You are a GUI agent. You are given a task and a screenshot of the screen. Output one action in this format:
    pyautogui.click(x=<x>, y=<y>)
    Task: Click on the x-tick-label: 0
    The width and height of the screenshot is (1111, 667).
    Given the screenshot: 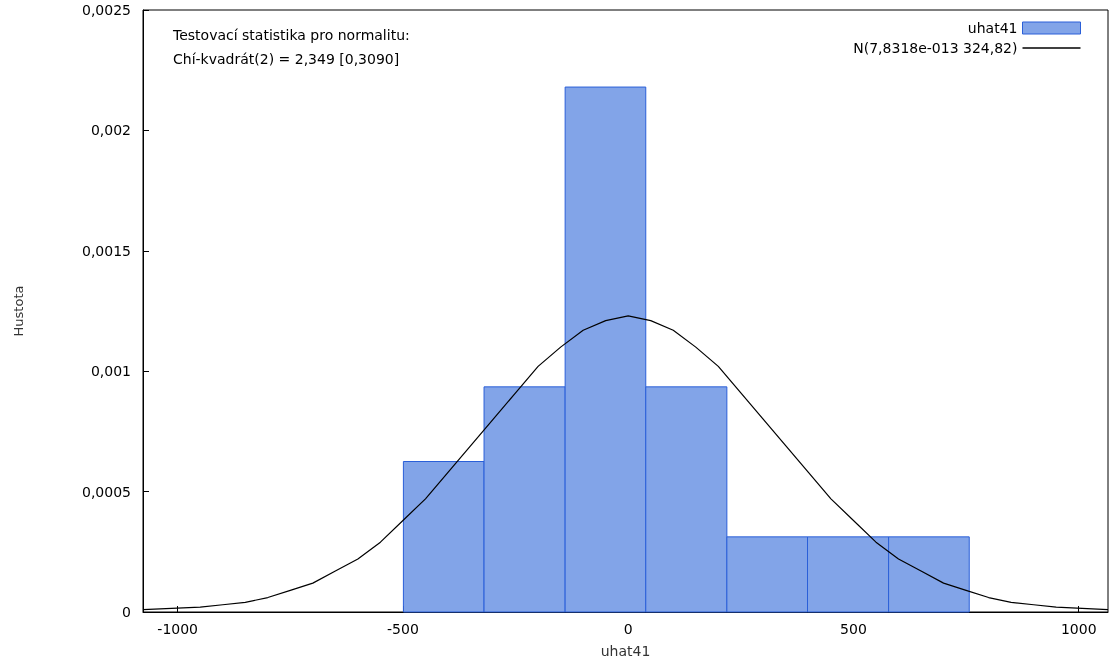 What is the action you would take?
    pyautogui.click(x=628, y=629)
    